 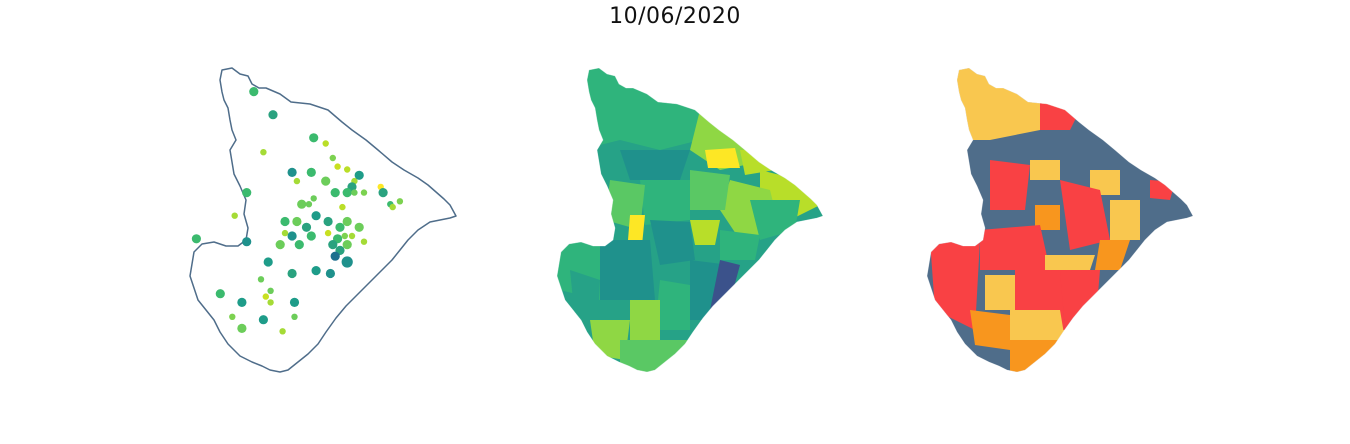 I want to click on choropleth-map-categorical, so click(x=1060, y=220).